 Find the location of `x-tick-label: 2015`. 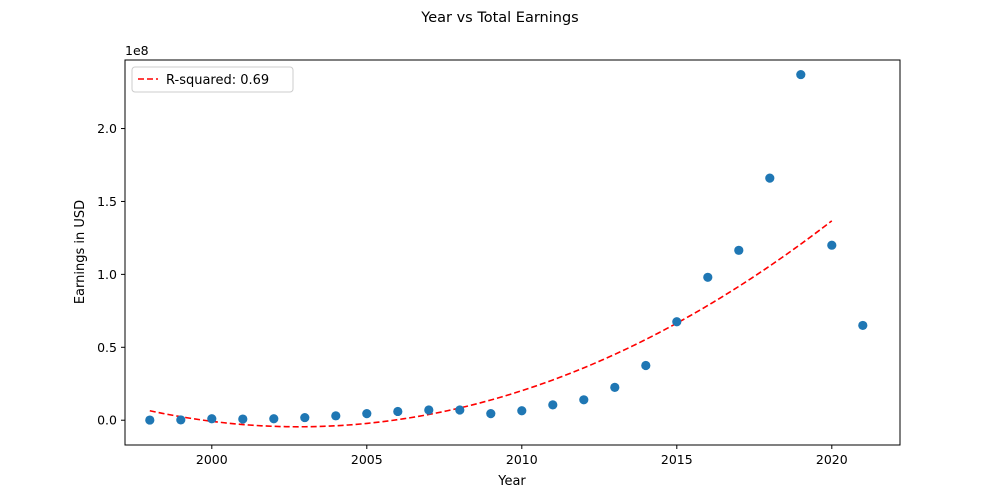

x-tick-label: 2015 is located at coordinates (677, 459).